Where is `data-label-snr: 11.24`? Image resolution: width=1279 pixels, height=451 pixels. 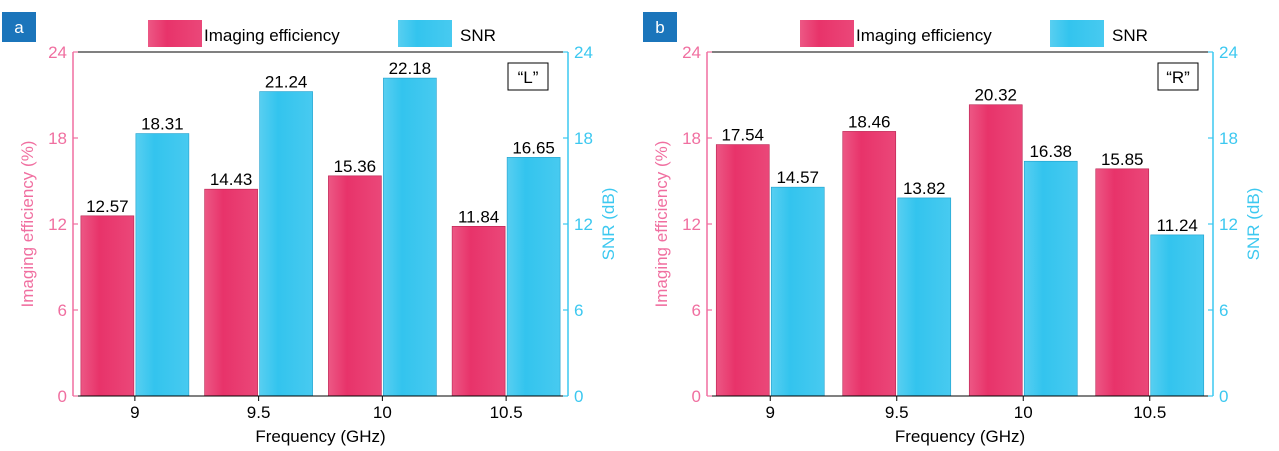 data-label-snr: 11.24 is located at coordinates (1177, 225).